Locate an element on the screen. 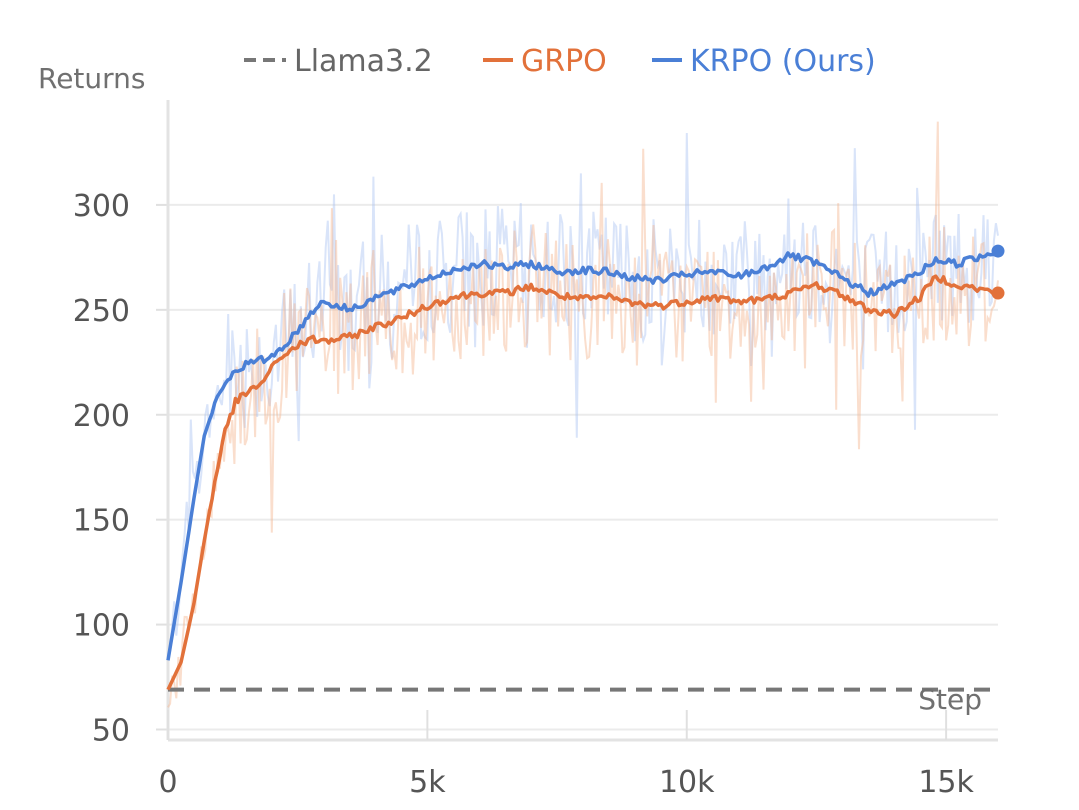  y-tick-label: 300 is located at coordinates (101, 206).